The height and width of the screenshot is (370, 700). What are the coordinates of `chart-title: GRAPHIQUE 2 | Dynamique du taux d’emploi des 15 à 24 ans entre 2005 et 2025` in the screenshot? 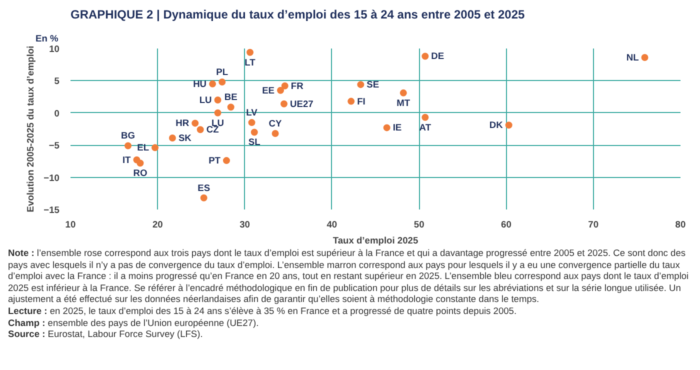 It's located at (298, 15).